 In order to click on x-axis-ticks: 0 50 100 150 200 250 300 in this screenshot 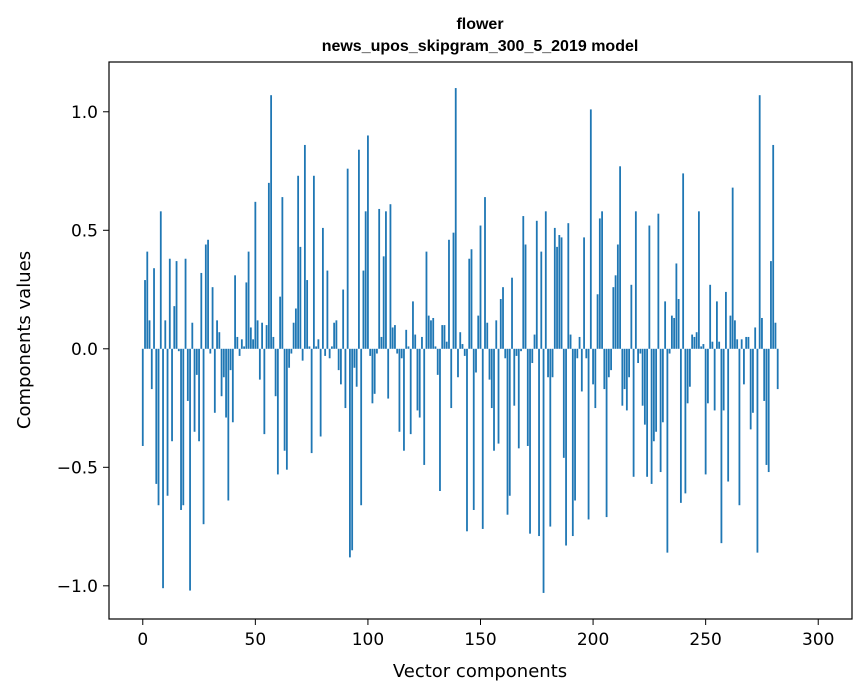, I will do `click(485, 634)`.